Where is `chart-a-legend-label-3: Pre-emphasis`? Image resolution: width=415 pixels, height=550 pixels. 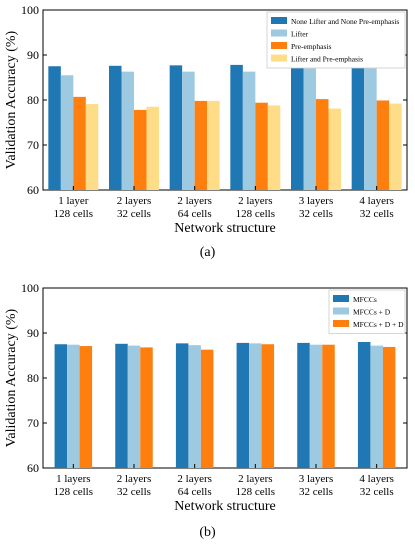 chart-a-legend-label-3: Pre-emphasis is located at coordinates (311, 46).